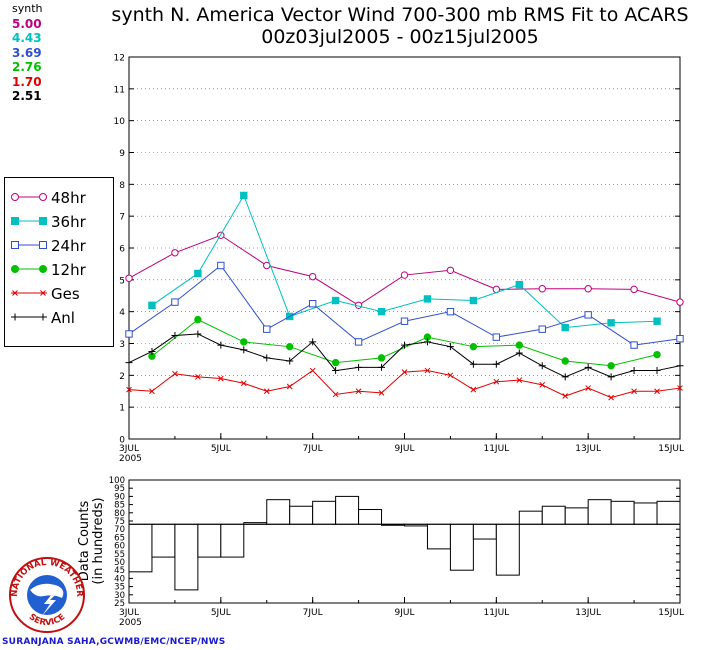  What do you see at coordinates (119, 530) in the screenshot?
I see `y-tick-label: 70` at bounding box center [119, 530].